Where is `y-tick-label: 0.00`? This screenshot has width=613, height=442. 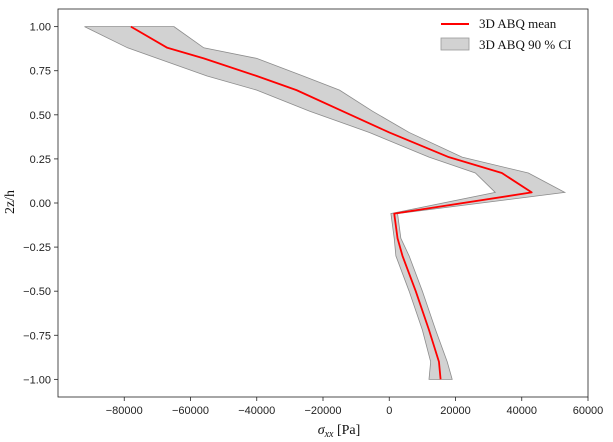 y-tick-label: 0.00 is located at coordinates (40, 204).